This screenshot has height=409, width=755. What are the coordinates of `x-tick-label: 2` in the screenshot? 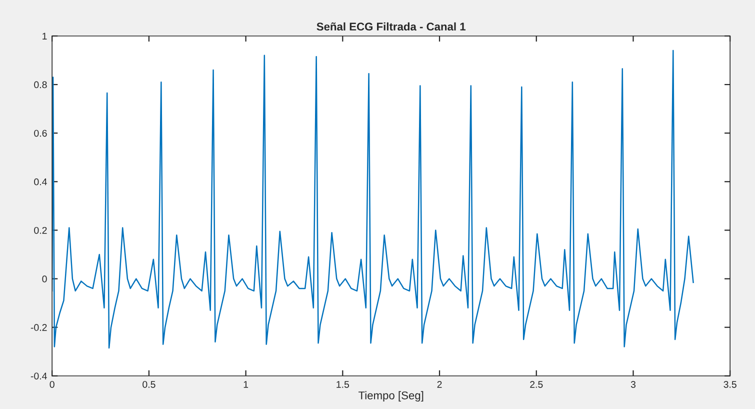 It's located at (439, 384).